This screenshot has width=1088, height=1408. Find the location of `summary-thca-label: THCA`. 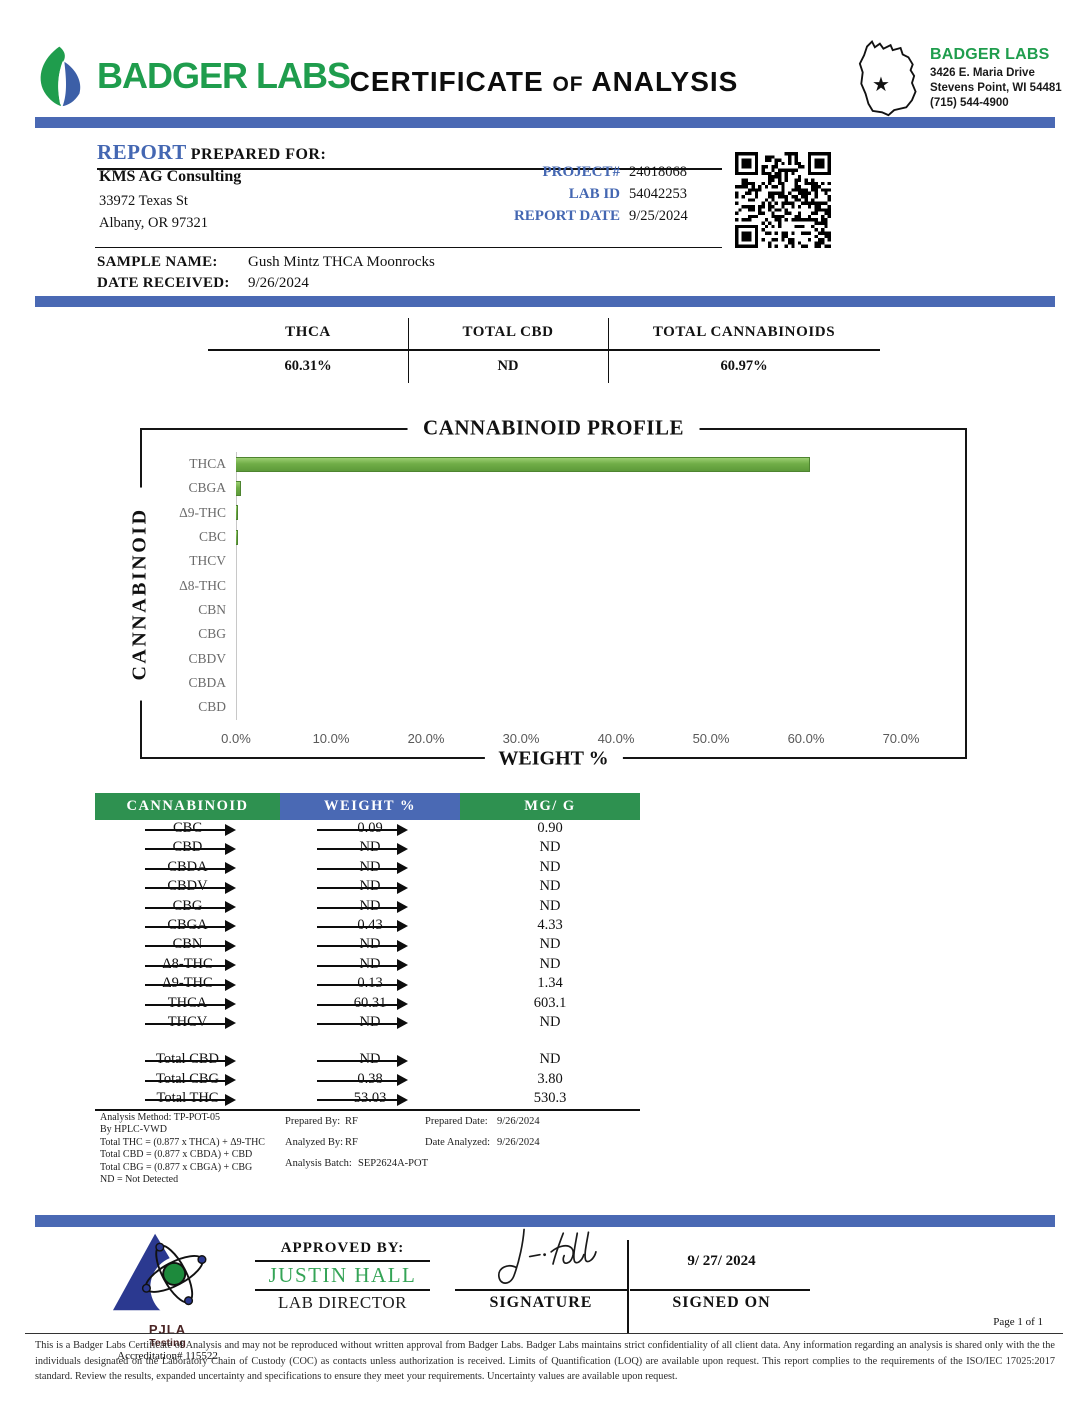

summary-thca-label: THCA is located at coordinates (308, 332).